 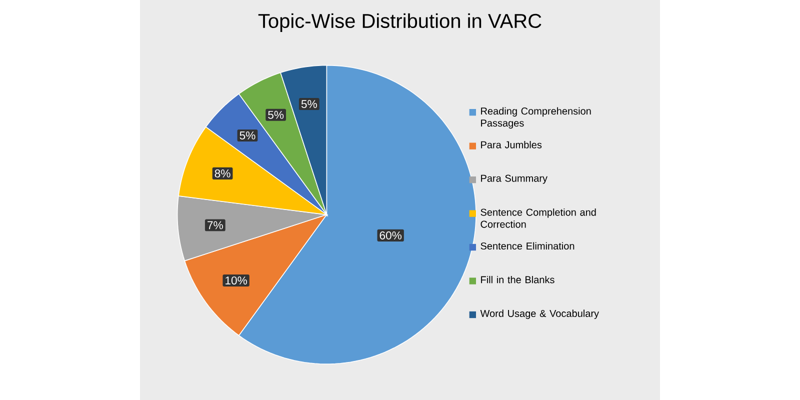 What do you see at coordinates (538, 218) in the screenshot?
I see `legend-label: Sentence Completion and Correction` at bounding box center [538, 218].